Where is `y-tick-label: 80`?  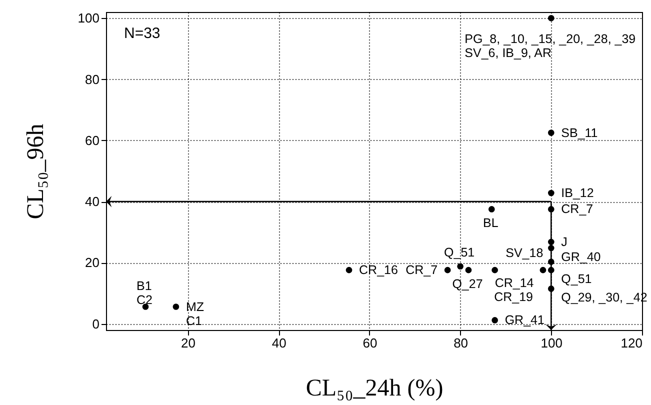
y-tick-label: 80 is located at coordinates (92, 79).